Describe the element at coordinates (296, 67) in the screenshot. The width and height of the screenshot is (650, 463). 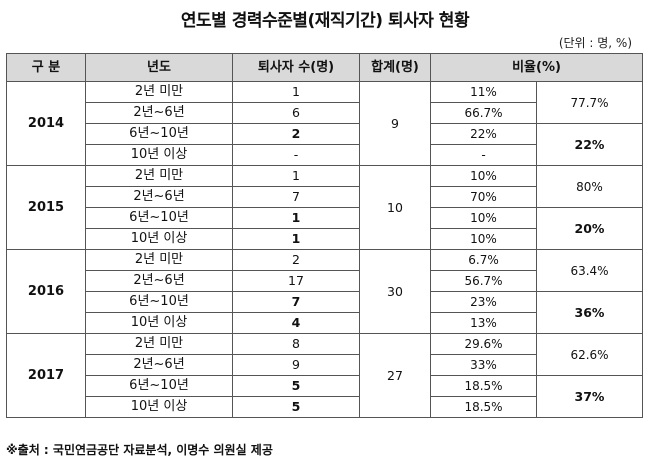
I see `header-count: 퇴사자 수(명)` at that location.